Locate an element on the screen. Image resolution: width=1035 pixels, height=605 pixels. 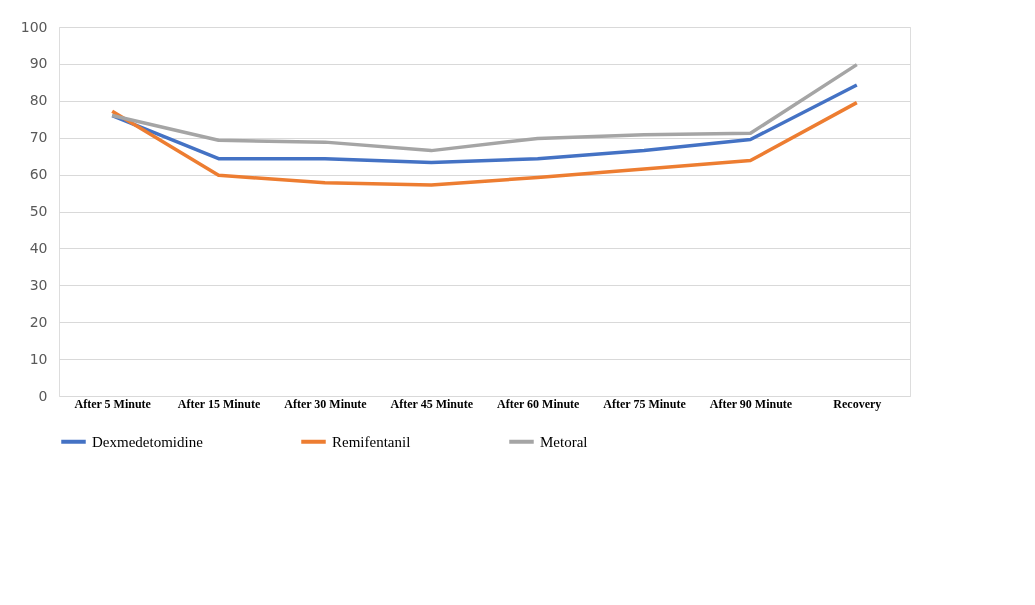
x-tick-label: After 15 Minute is located at coordinates (219, 403).